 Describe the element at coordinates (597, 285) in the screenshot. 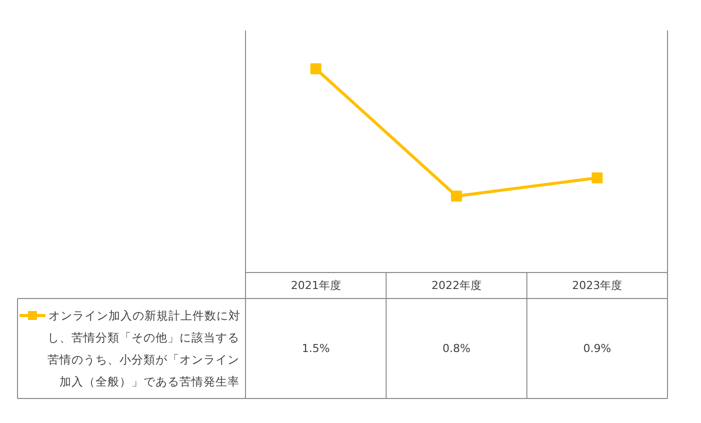

I see `x-tick-label: 2023年度` at that location.